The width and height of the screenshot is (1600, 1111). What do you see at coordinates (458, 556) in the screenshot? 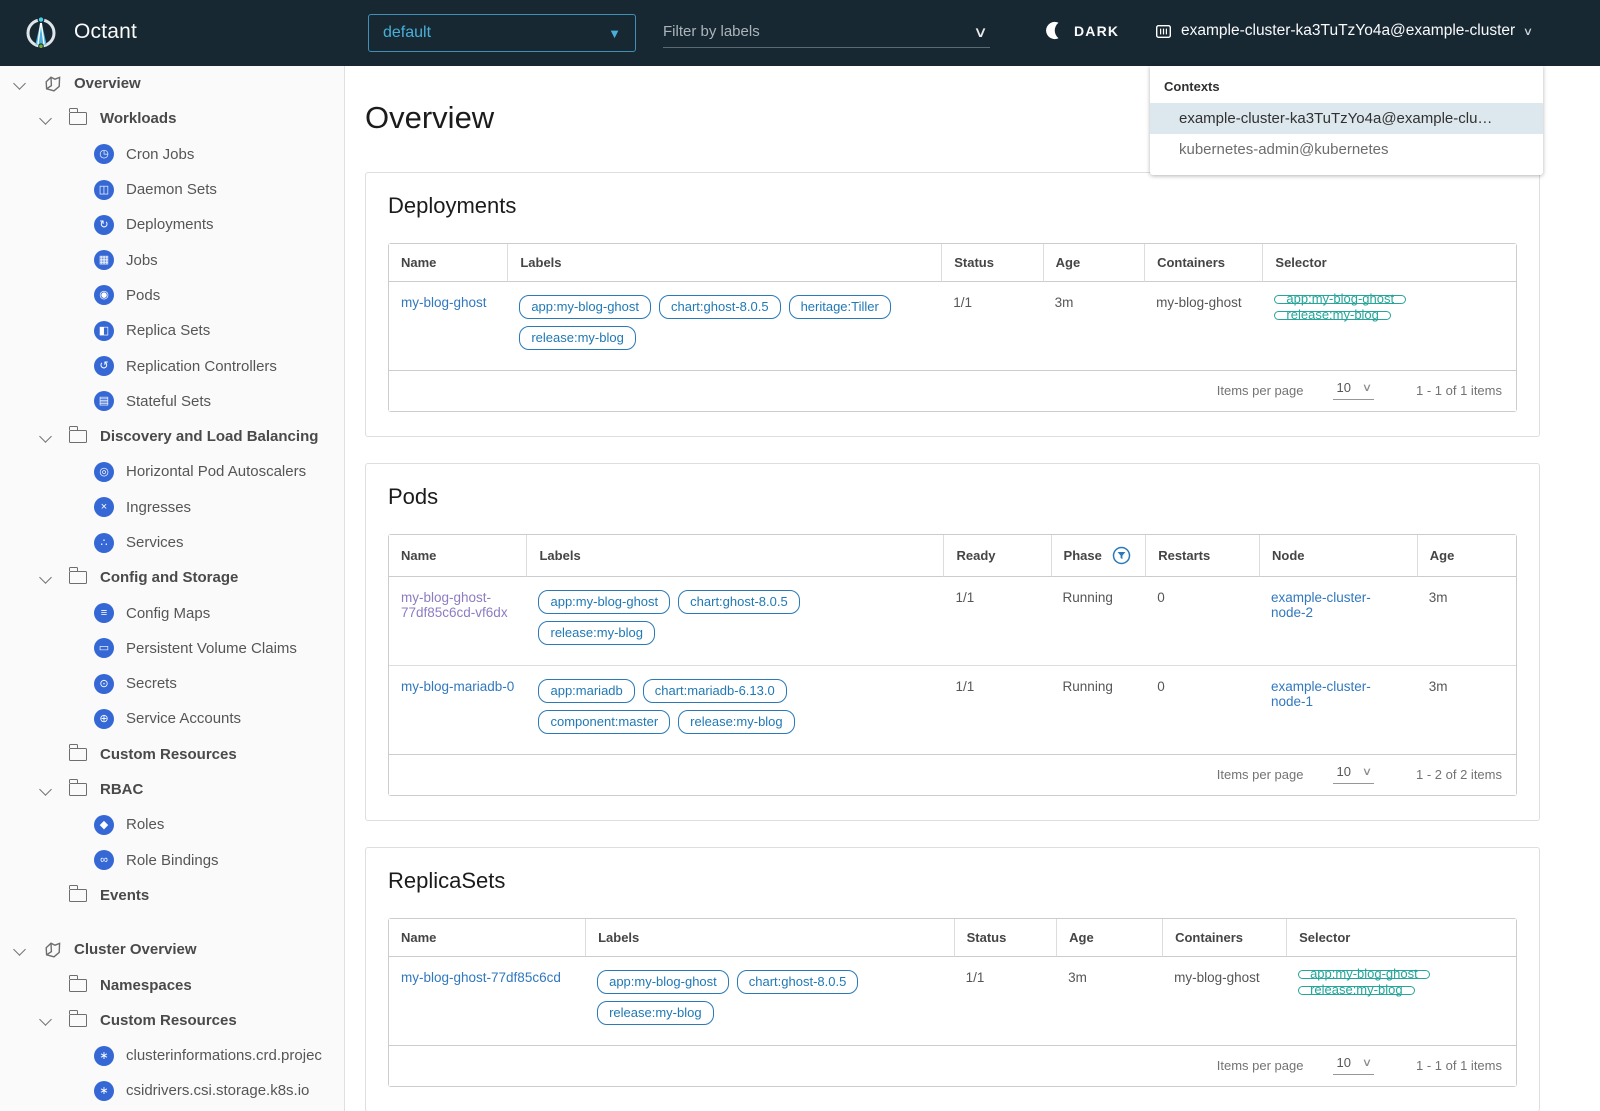
I see `column-header-name: Name` at bounding box center [458, 556].